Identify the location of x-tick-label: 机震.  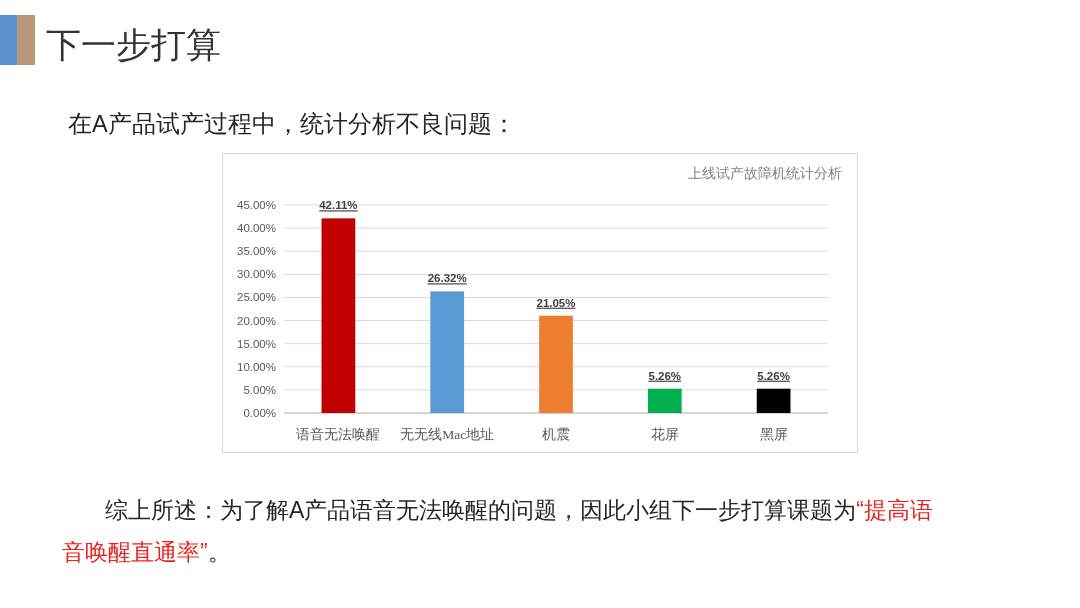
(556, 434).